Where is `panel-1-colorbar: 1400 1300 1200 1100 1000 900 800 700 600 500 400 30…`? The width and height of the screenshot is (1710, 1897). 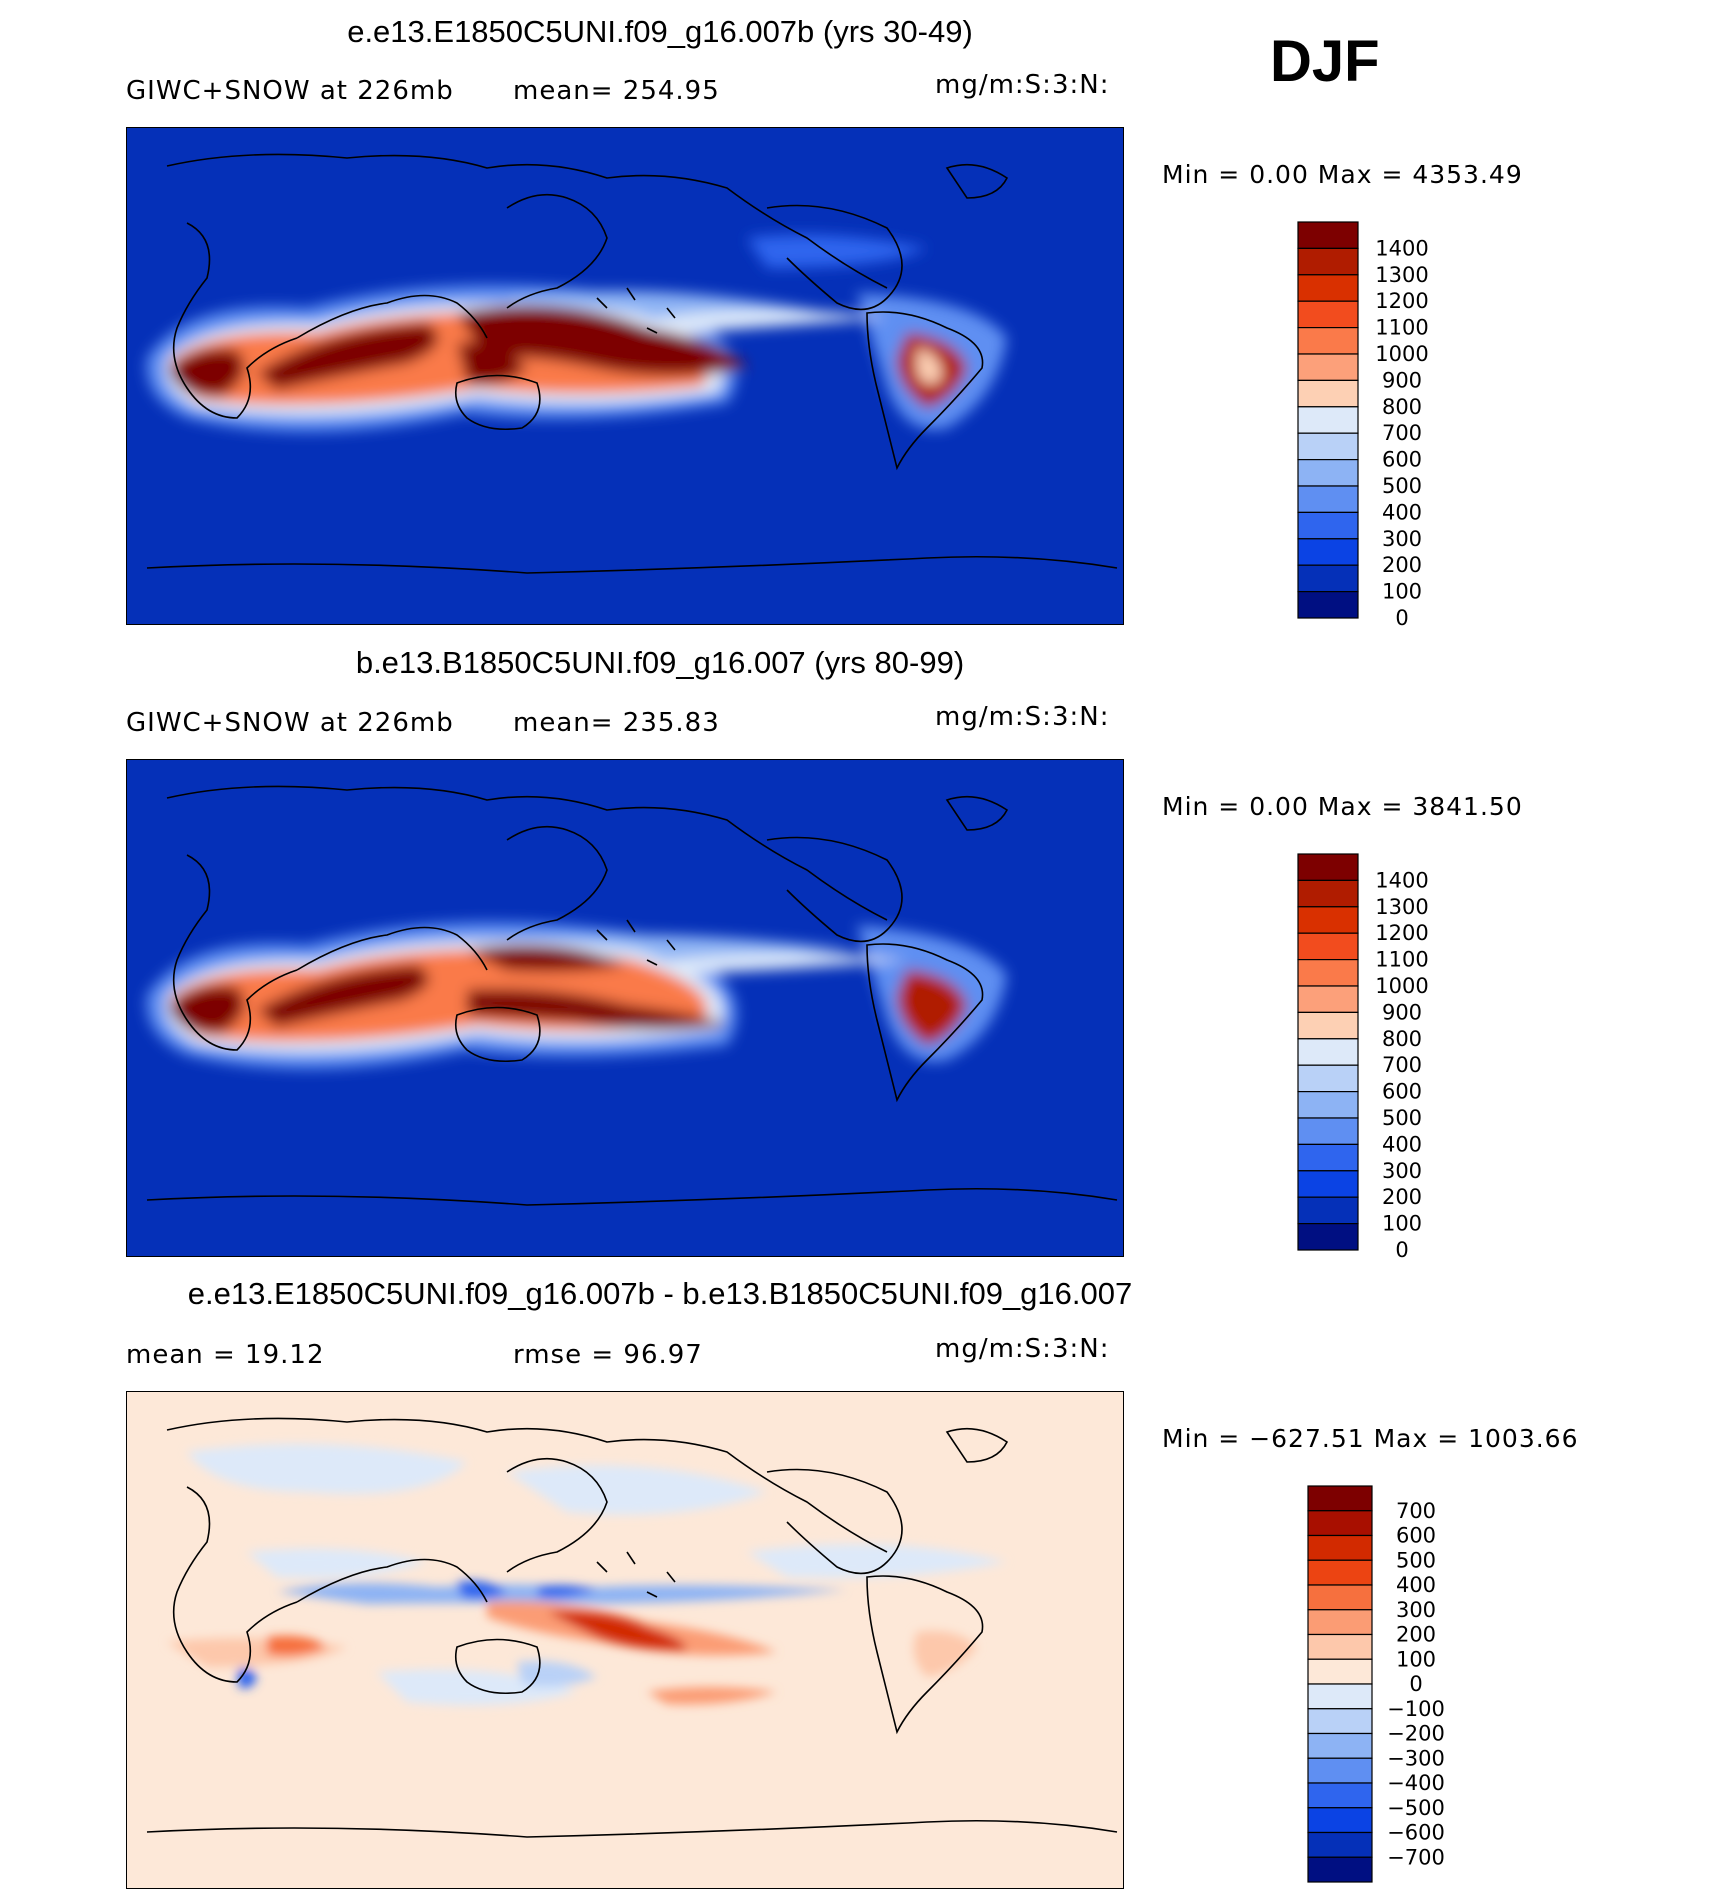
panel-1-colorbar: 1400 1300 1200 1100 1000 900 800 700 600 500 400 30… is located at coordinates (1377, 425).